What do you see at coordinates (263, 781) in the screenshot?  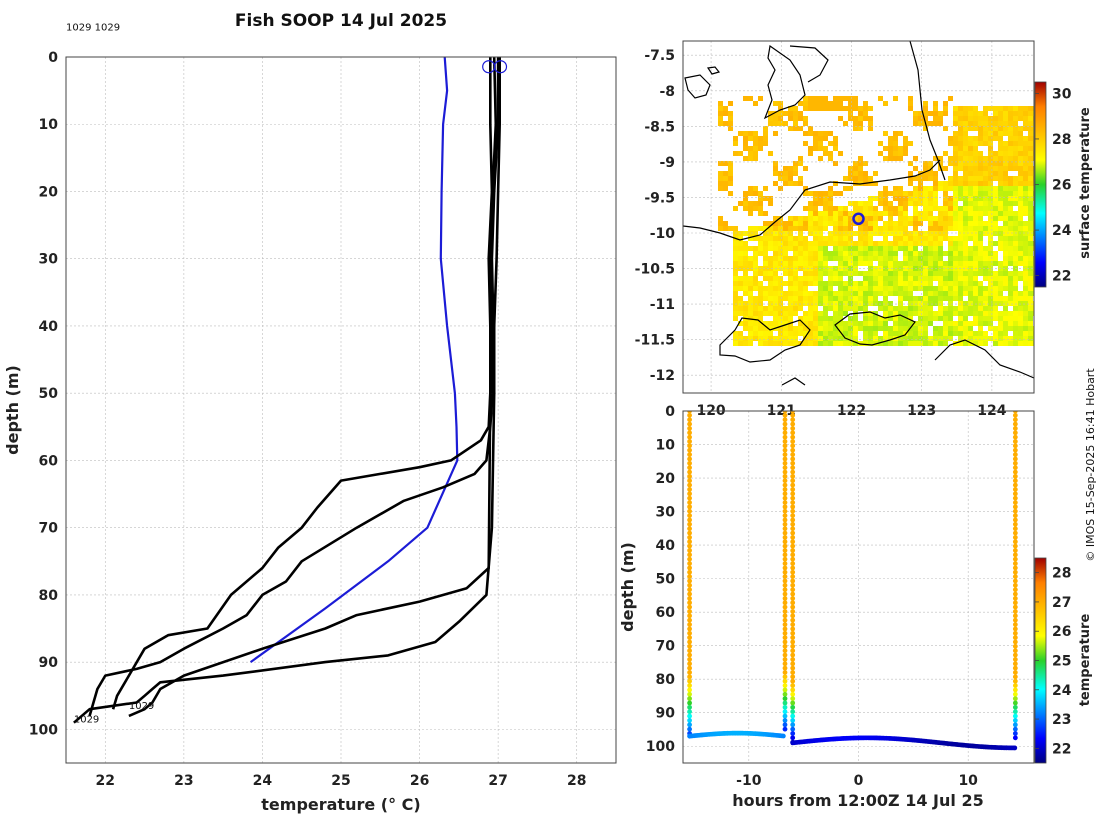 I see `profile-x-tick: 24` at bounding box center [263, 781].